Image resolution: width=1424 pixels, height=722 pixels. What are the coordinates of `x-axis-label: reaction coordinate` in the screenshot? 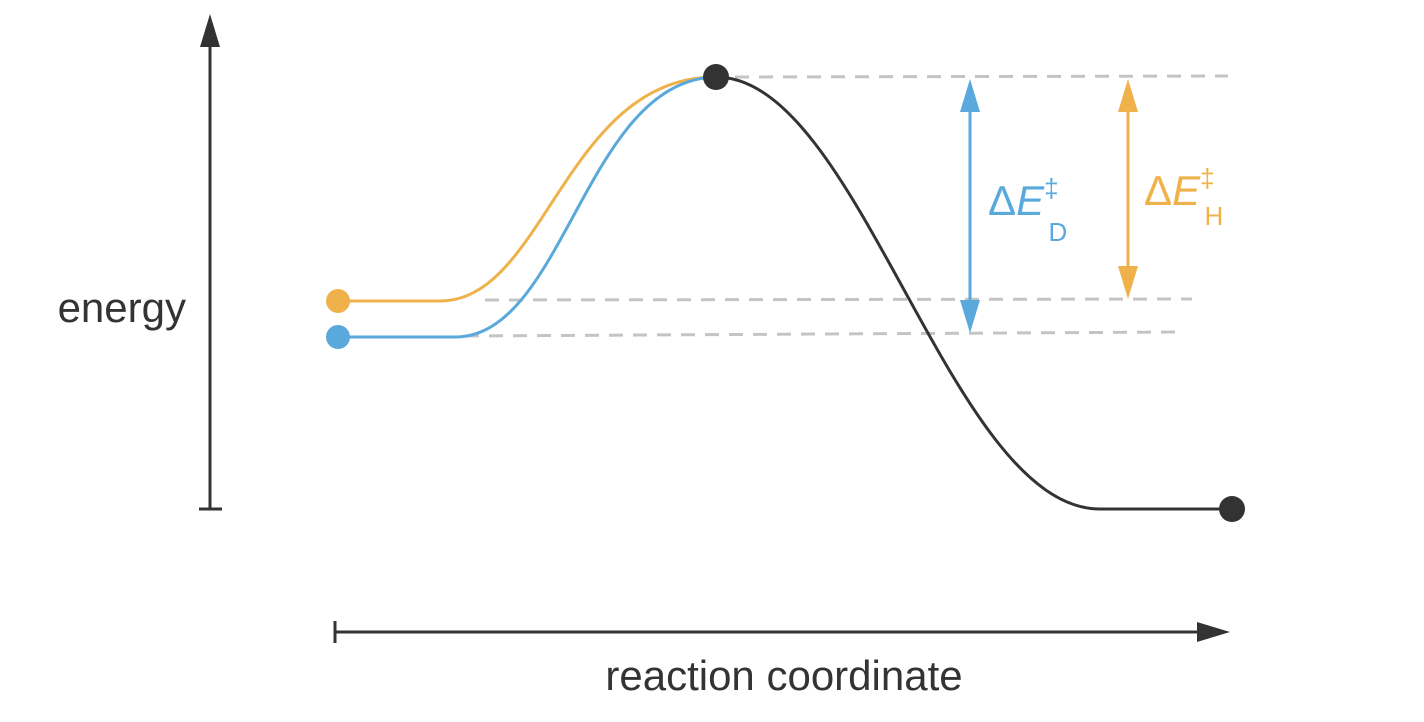 It's located at (783, 675).